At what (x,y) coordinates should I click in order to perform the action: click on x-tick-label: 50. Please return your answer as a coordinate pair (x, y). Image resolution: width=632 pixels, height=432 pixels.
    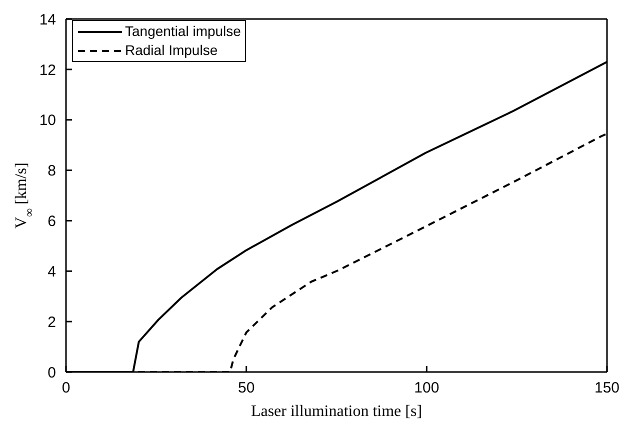
    Looking at the image, I should click on (246, 388).